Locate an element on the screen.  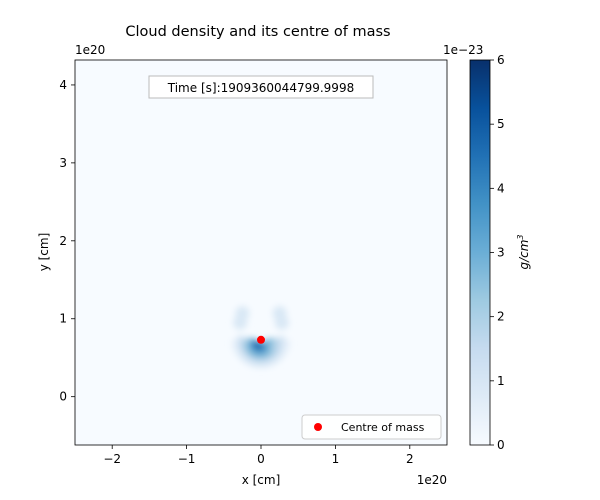
time-annotation: Time [s]:1909360044799.9998 is located at coordinates (261, 87).